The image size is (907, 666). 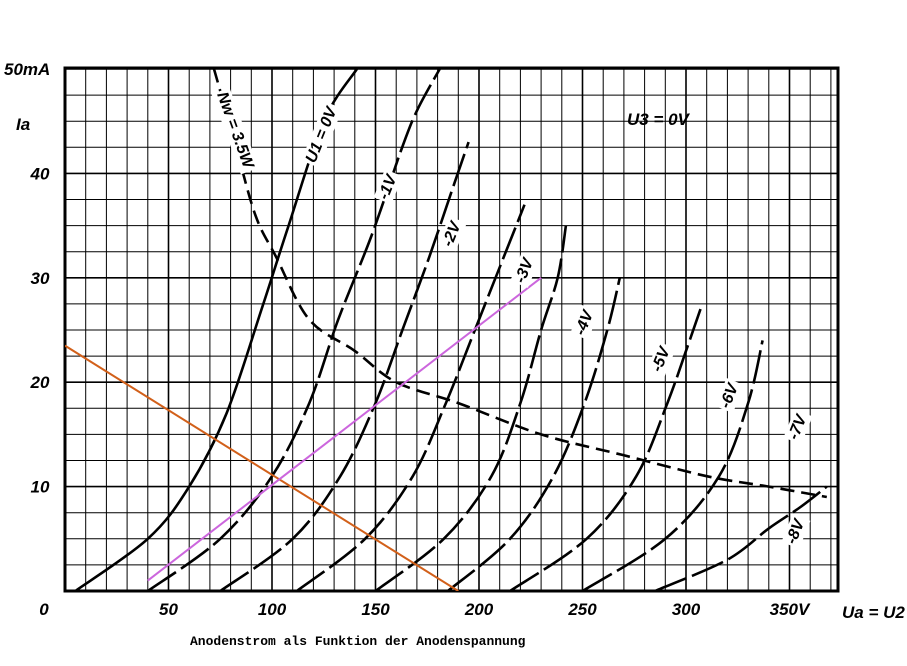 What do you see at coordinates (44, 609) in the screenshot?
I see `x-tick-label: 0` at bounding box center [44, 609].